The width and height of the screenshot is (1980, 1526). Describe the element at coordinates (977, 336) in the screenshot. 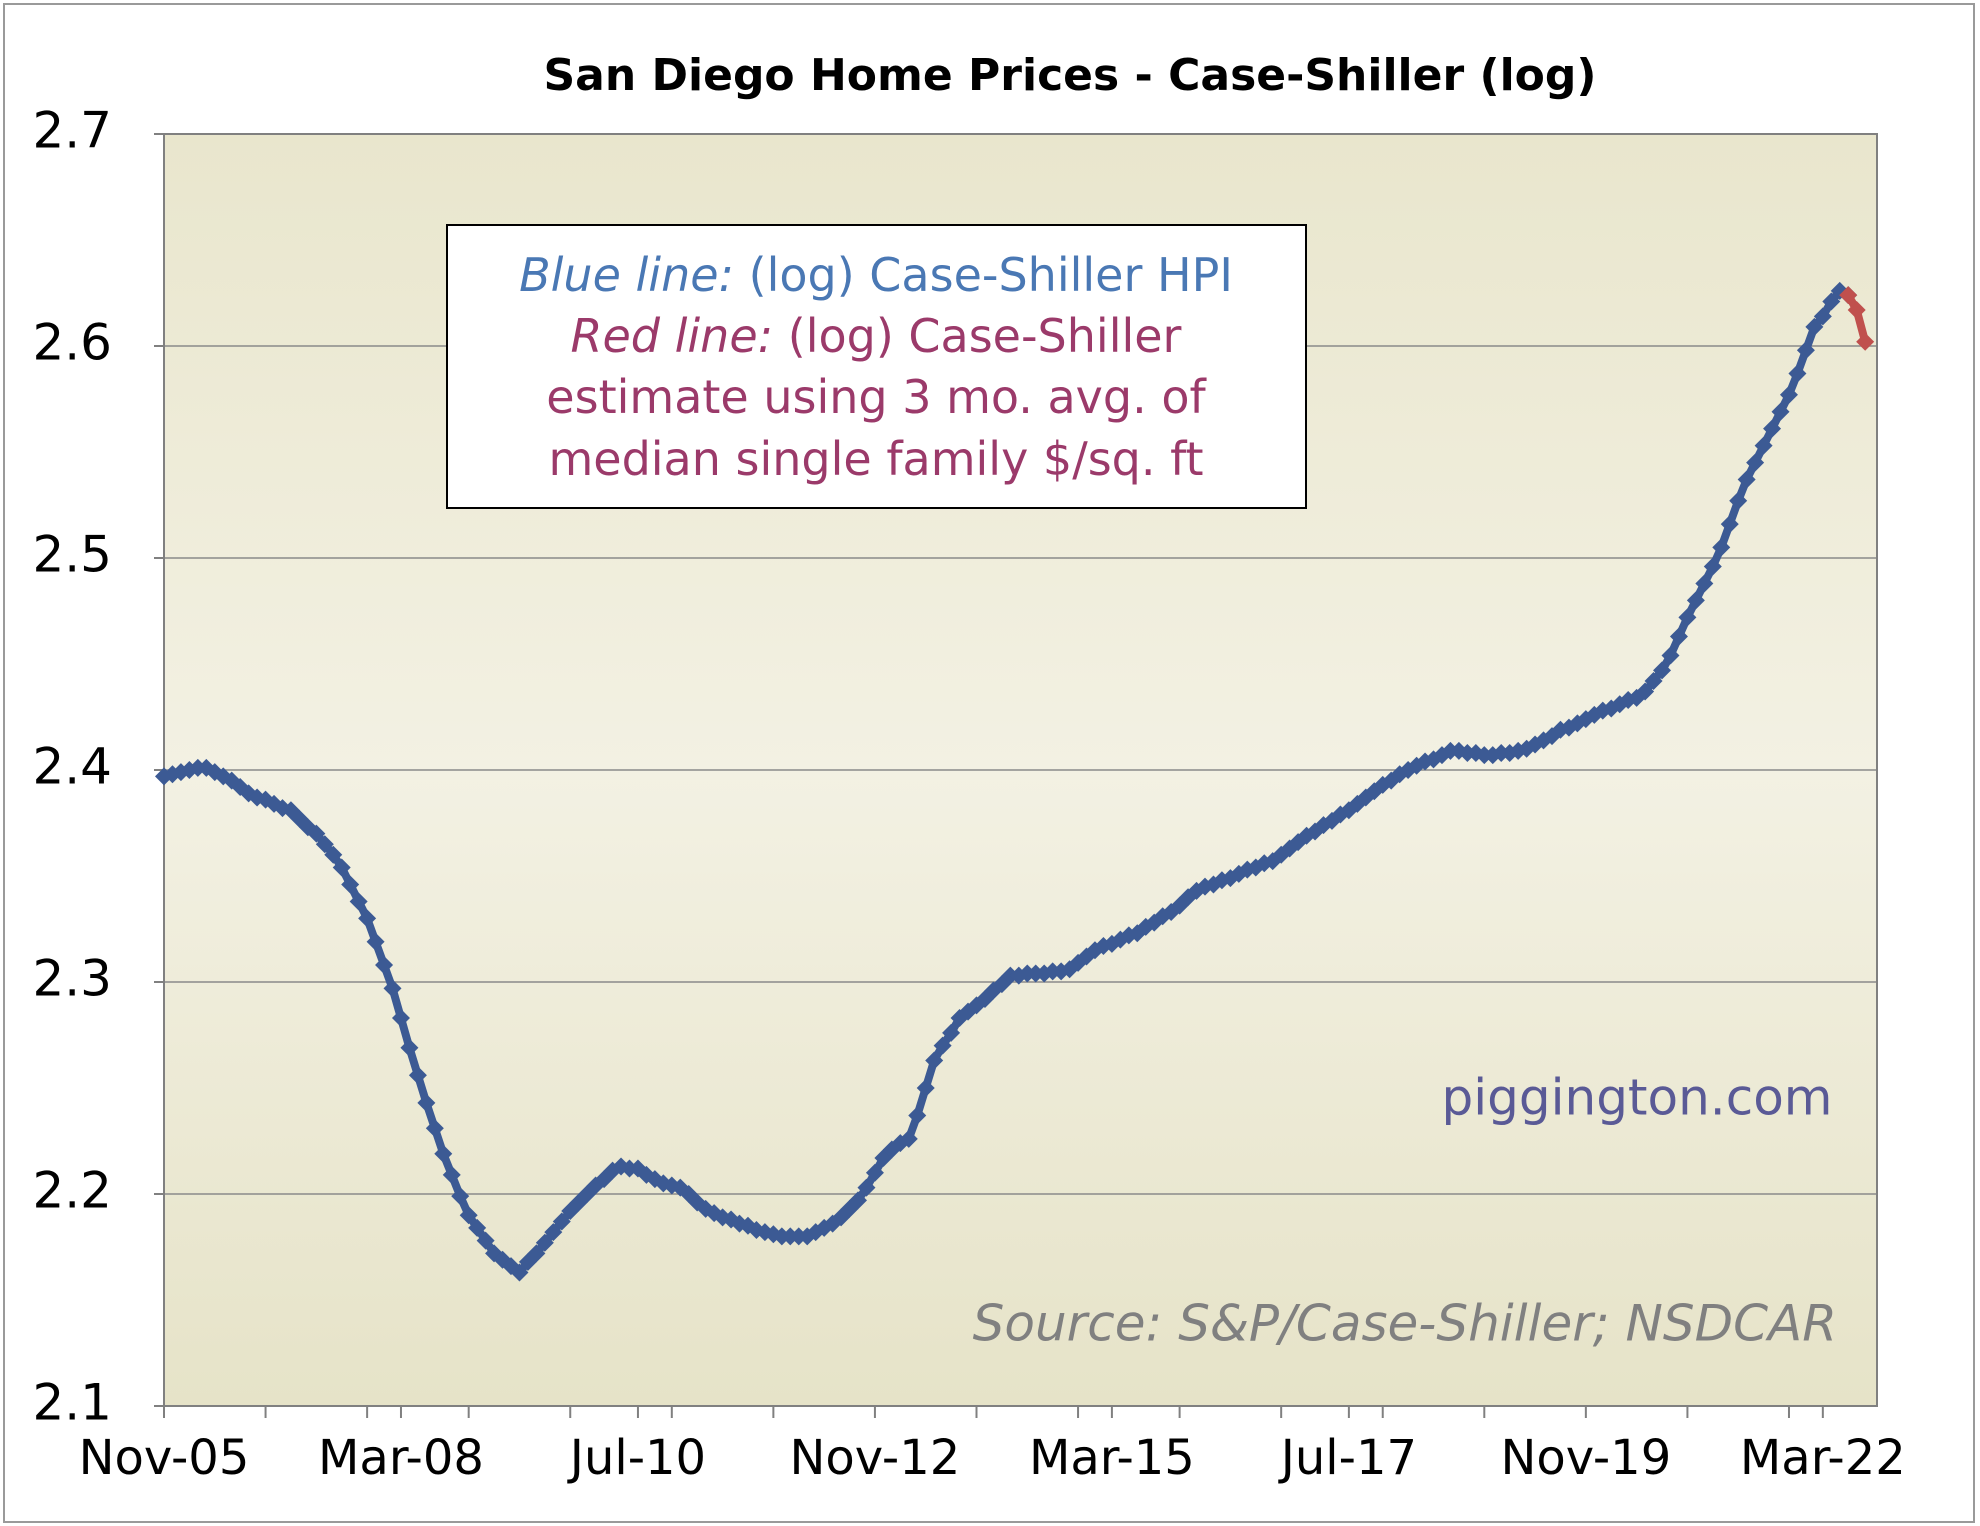

I see `annotation-body: (log) Case-Shiller` at that location.